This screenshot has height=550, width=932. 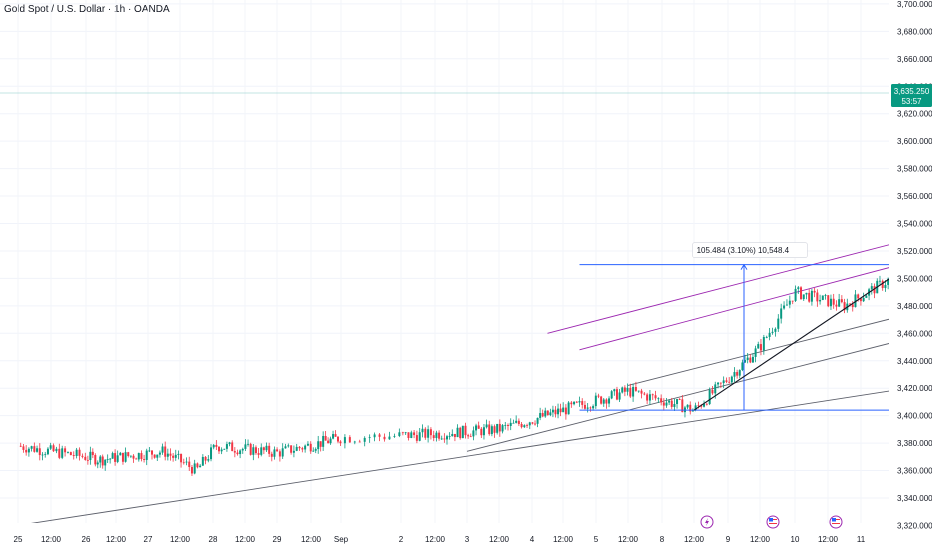 What do you see at coordinates (914, 361) in the screenshot?
I see `y-tick-label: 3,440.000` at bounding box center [914, 361].